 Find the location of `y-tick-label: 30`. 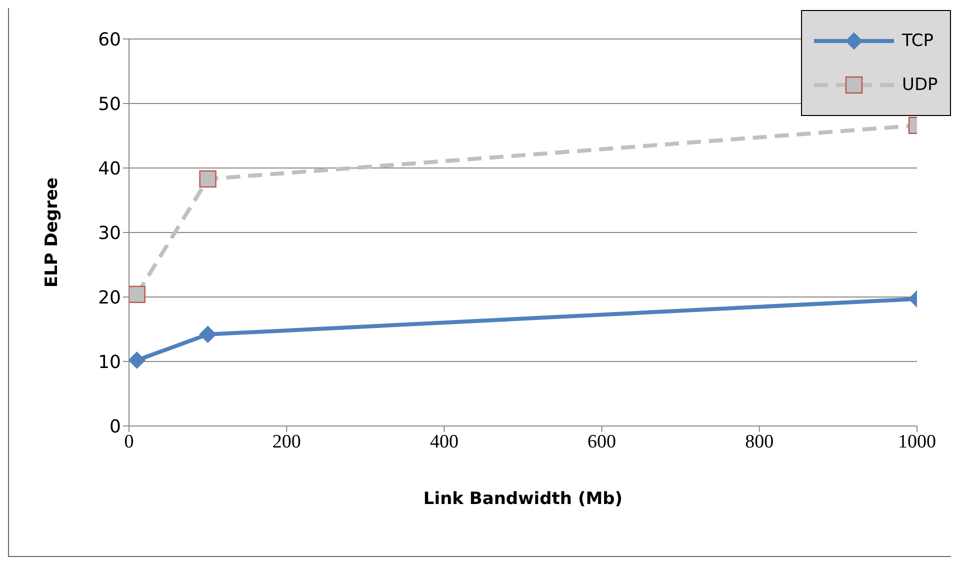

y-tick-label: 30 is located at coordinates (109, 233).